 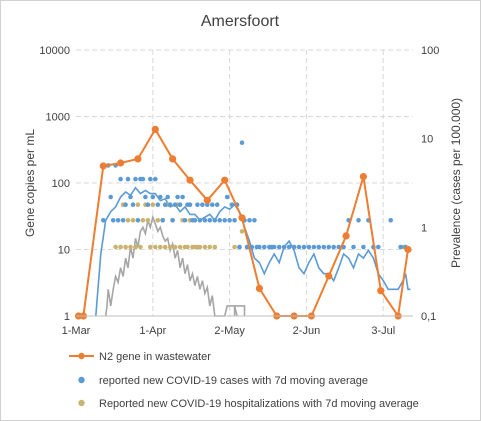 I want to click on y-left-tick-label: 1000, so click(x=58, y=118).